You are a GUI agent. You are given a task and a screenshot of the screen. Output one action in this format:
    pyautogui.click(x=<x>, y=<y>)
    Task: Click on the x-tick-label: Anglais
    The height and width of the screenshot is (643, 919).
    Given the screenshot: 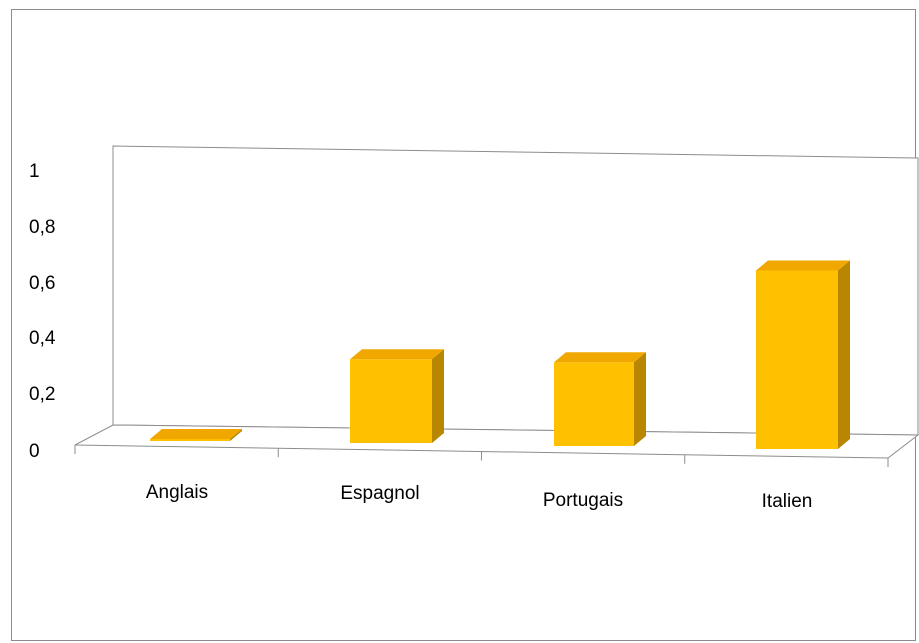 What is the action you would take?
    pyautogui.click(x=177, y=492)
    